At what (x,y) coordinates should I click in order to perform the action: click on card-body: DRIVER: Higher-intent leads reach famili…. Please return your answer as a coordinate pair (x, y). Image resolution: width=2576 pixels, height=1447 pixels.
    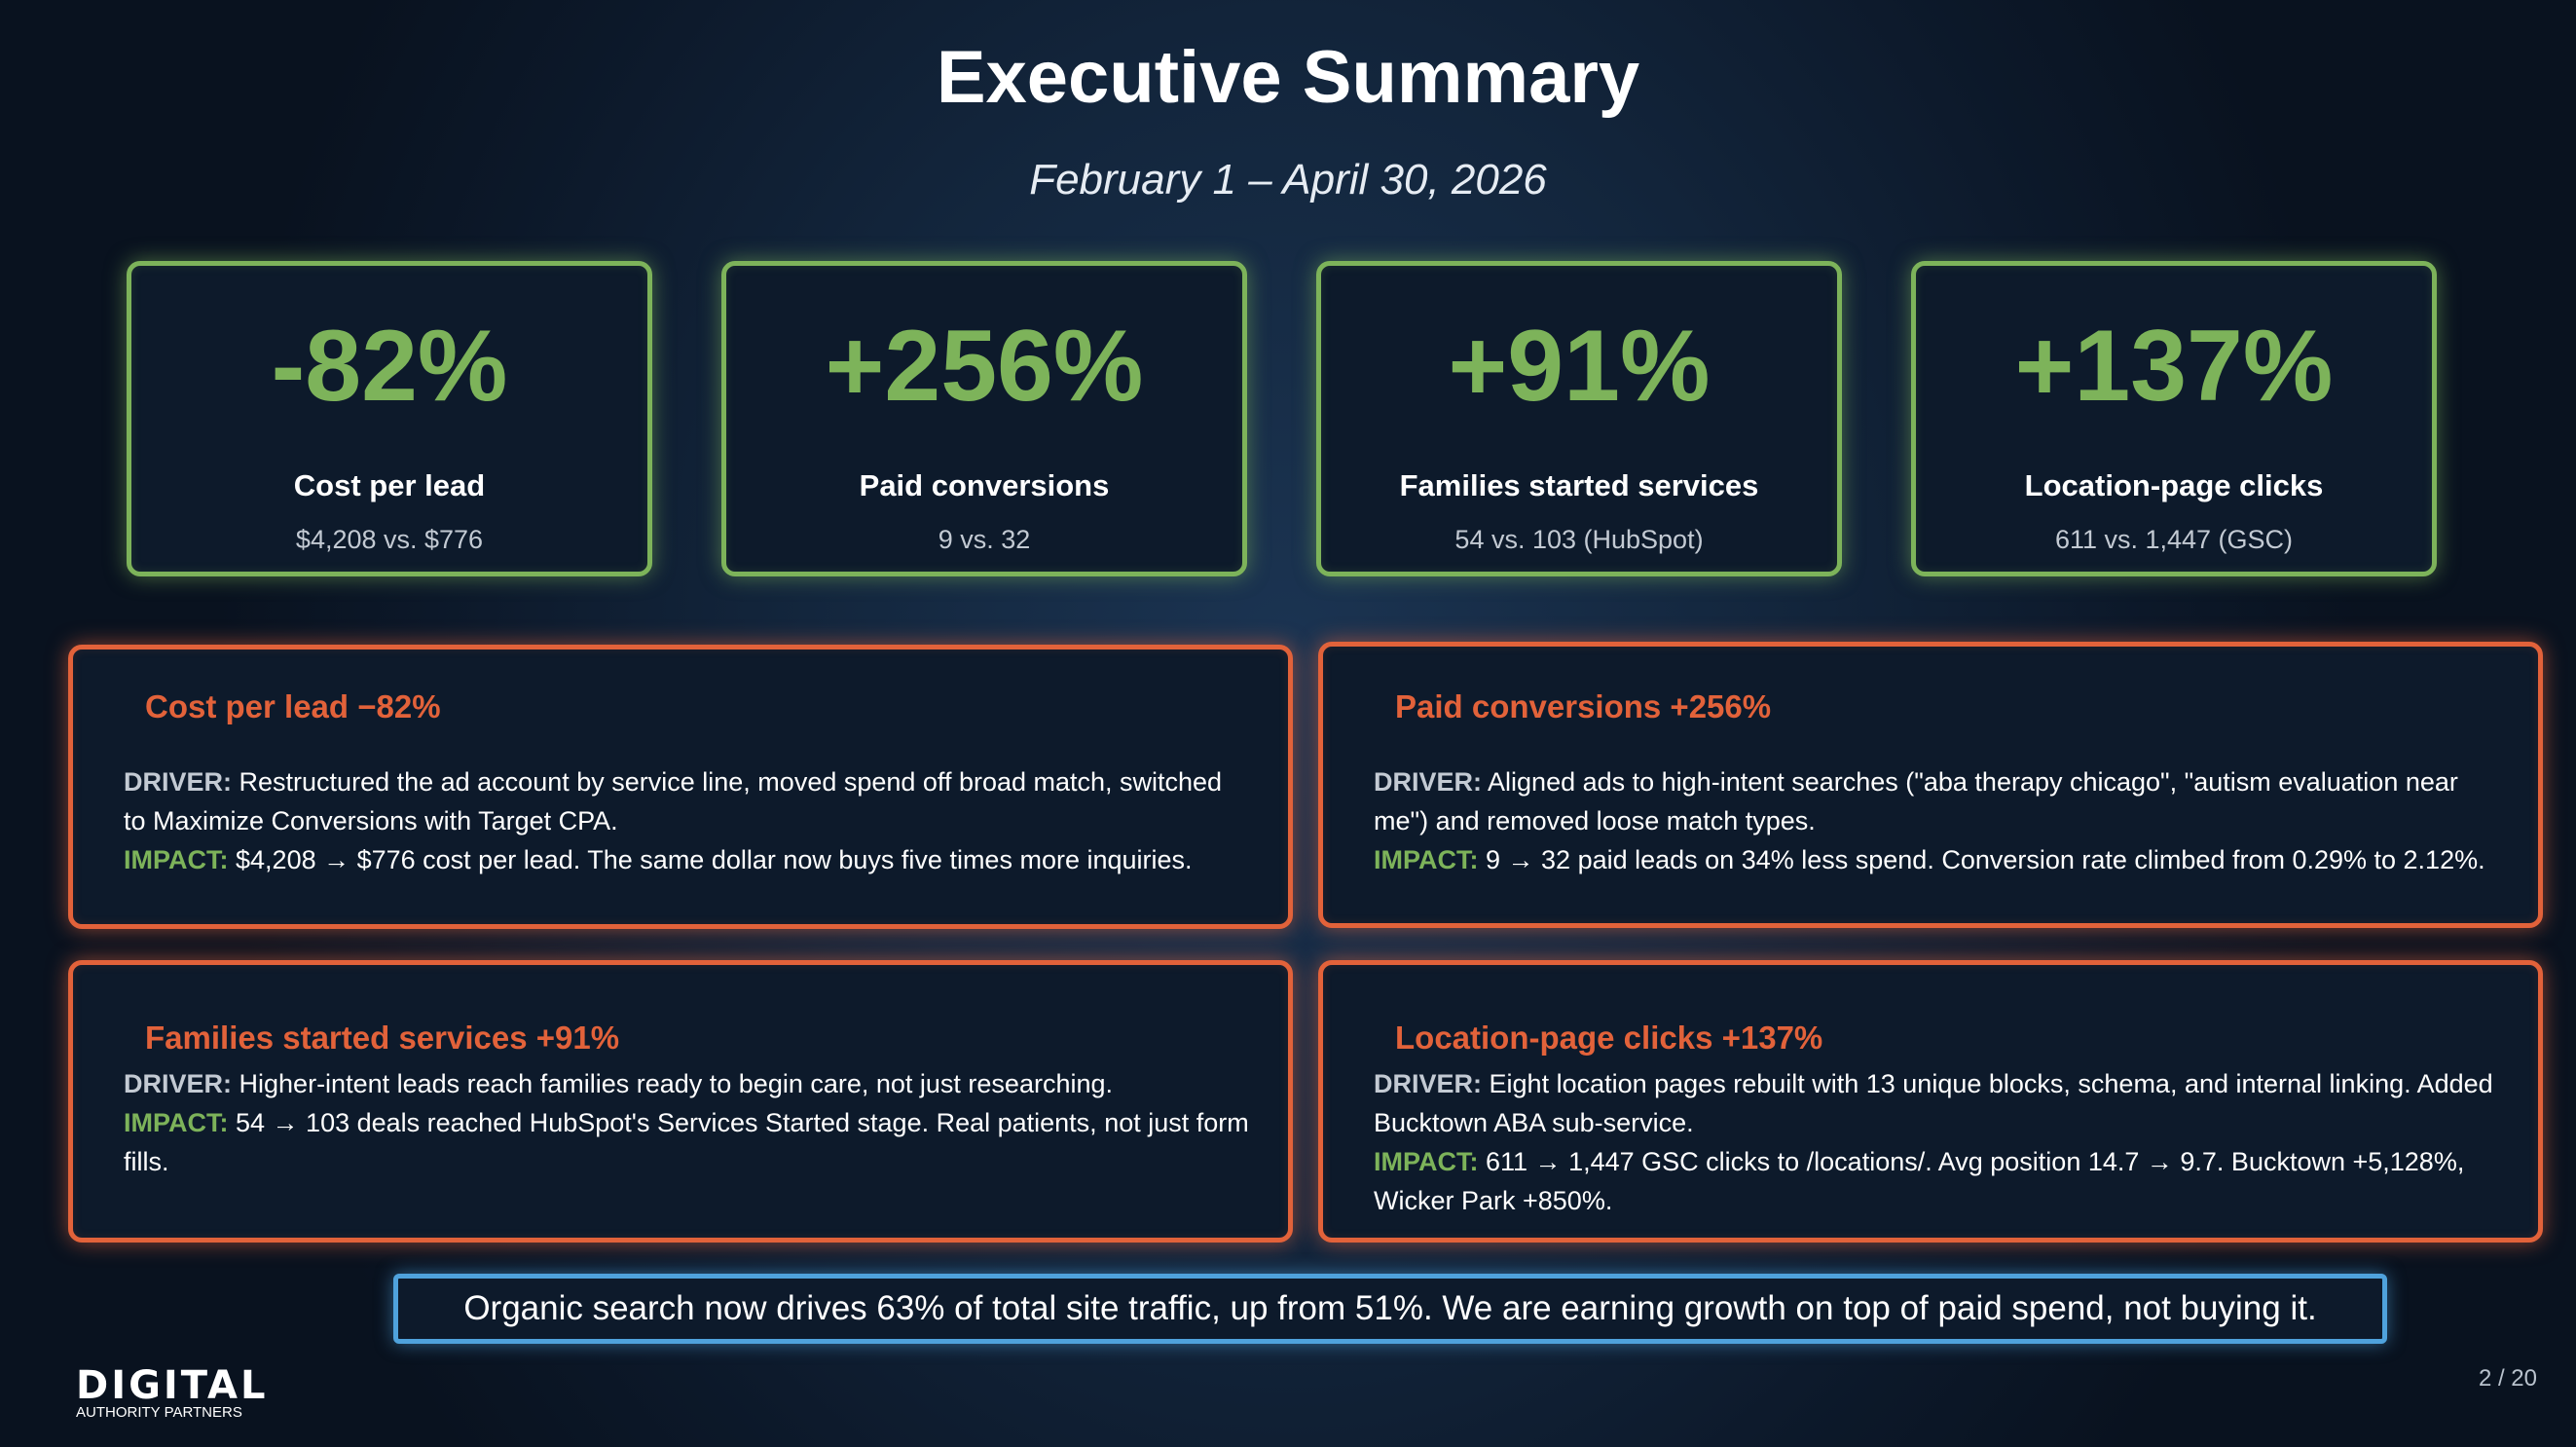
    Looking at the image, I should click on (686, 1122).